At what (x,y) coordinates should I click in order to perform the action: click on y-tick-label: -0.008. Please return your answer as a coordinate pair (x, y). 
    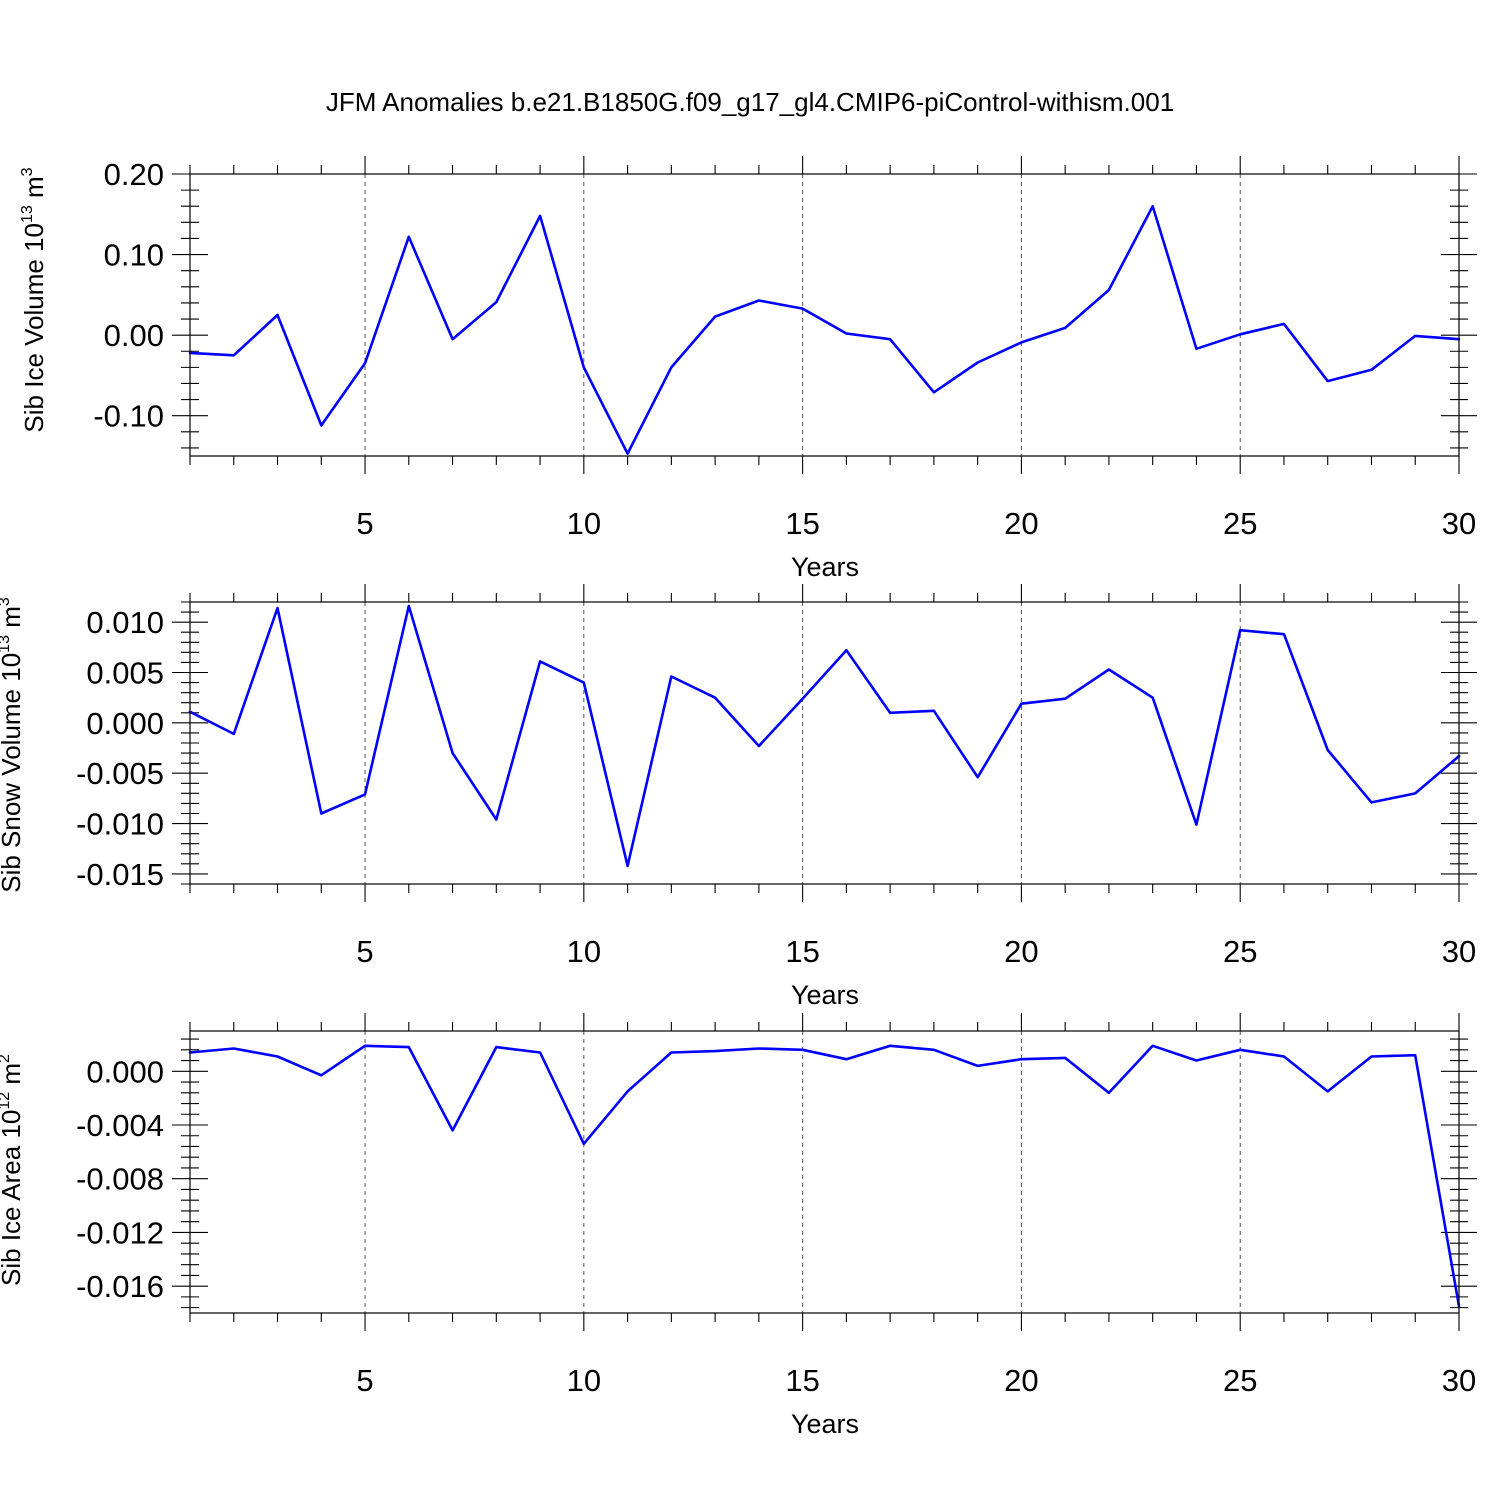
    Looking at the image, I should click on (120, 1179).